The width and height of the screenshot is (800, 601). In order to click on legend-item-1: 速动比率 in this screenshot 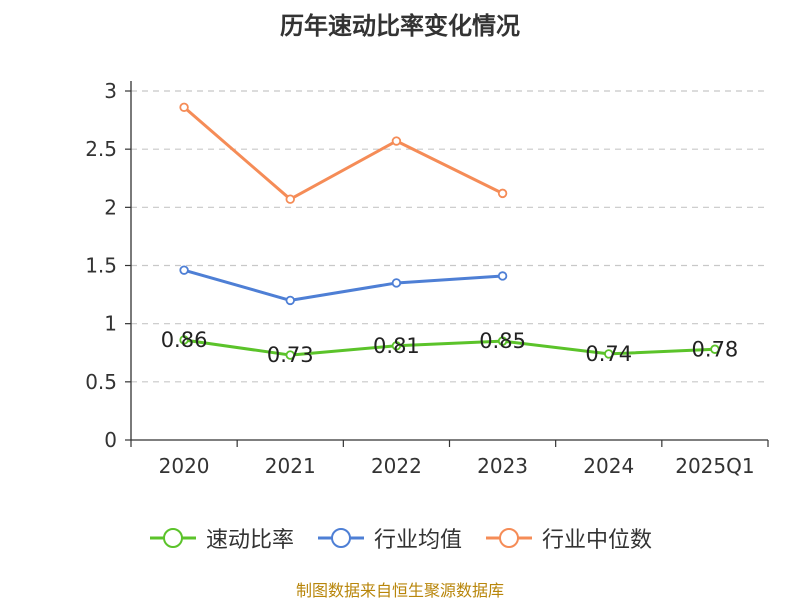, I will do `click(221, 538)`.